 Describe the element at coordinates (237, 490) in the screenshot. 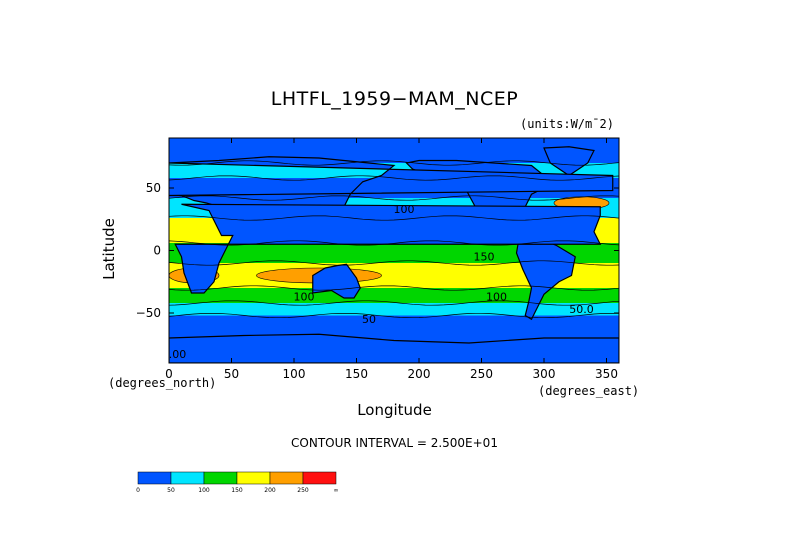

I see `colorbar-label-3: 150` at that location.